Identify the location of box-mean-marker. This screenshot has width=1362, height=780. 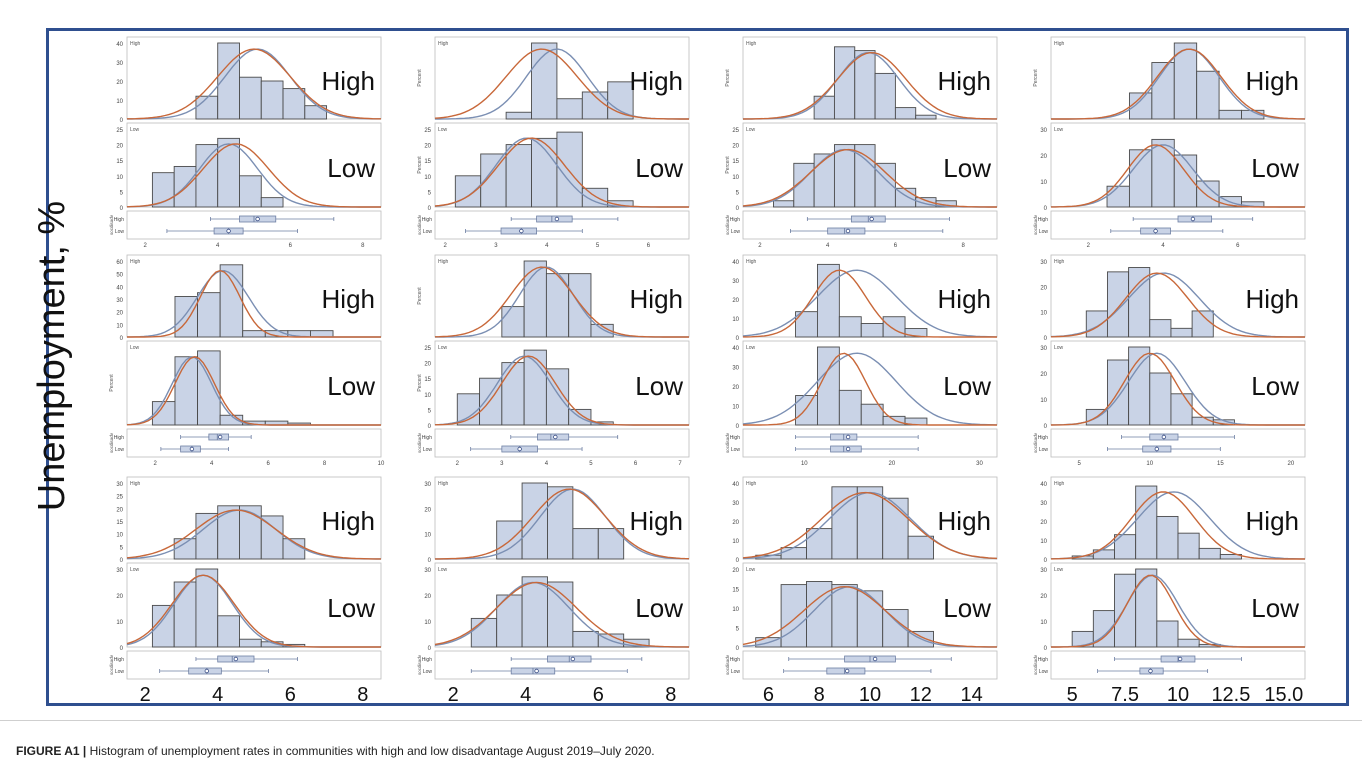
(1193, 219).